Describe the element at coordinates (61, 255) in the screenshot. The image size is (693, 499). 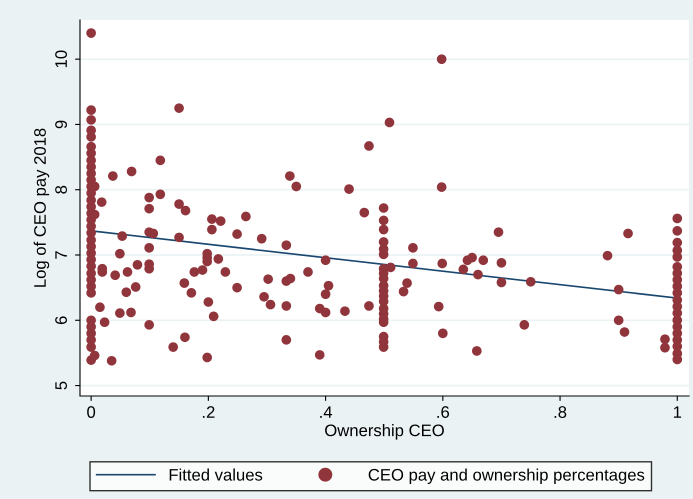
I see `y-tick-label: 7` at that location.